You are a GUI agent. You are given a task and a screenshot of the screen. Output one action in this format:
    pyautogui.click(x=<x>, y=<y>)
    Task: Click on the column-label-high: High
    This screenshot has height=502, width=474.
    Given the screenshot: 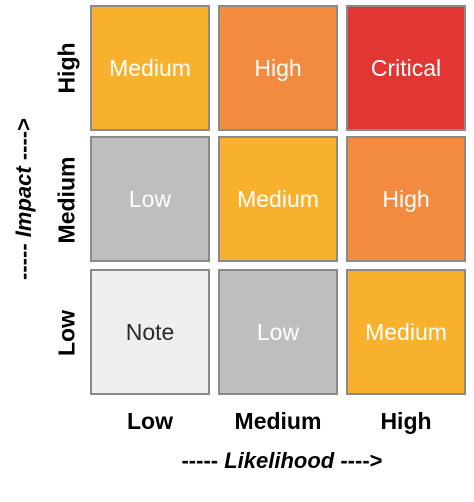 What is the action you would take?
    pyautogui.click(x=406, y=421)
    